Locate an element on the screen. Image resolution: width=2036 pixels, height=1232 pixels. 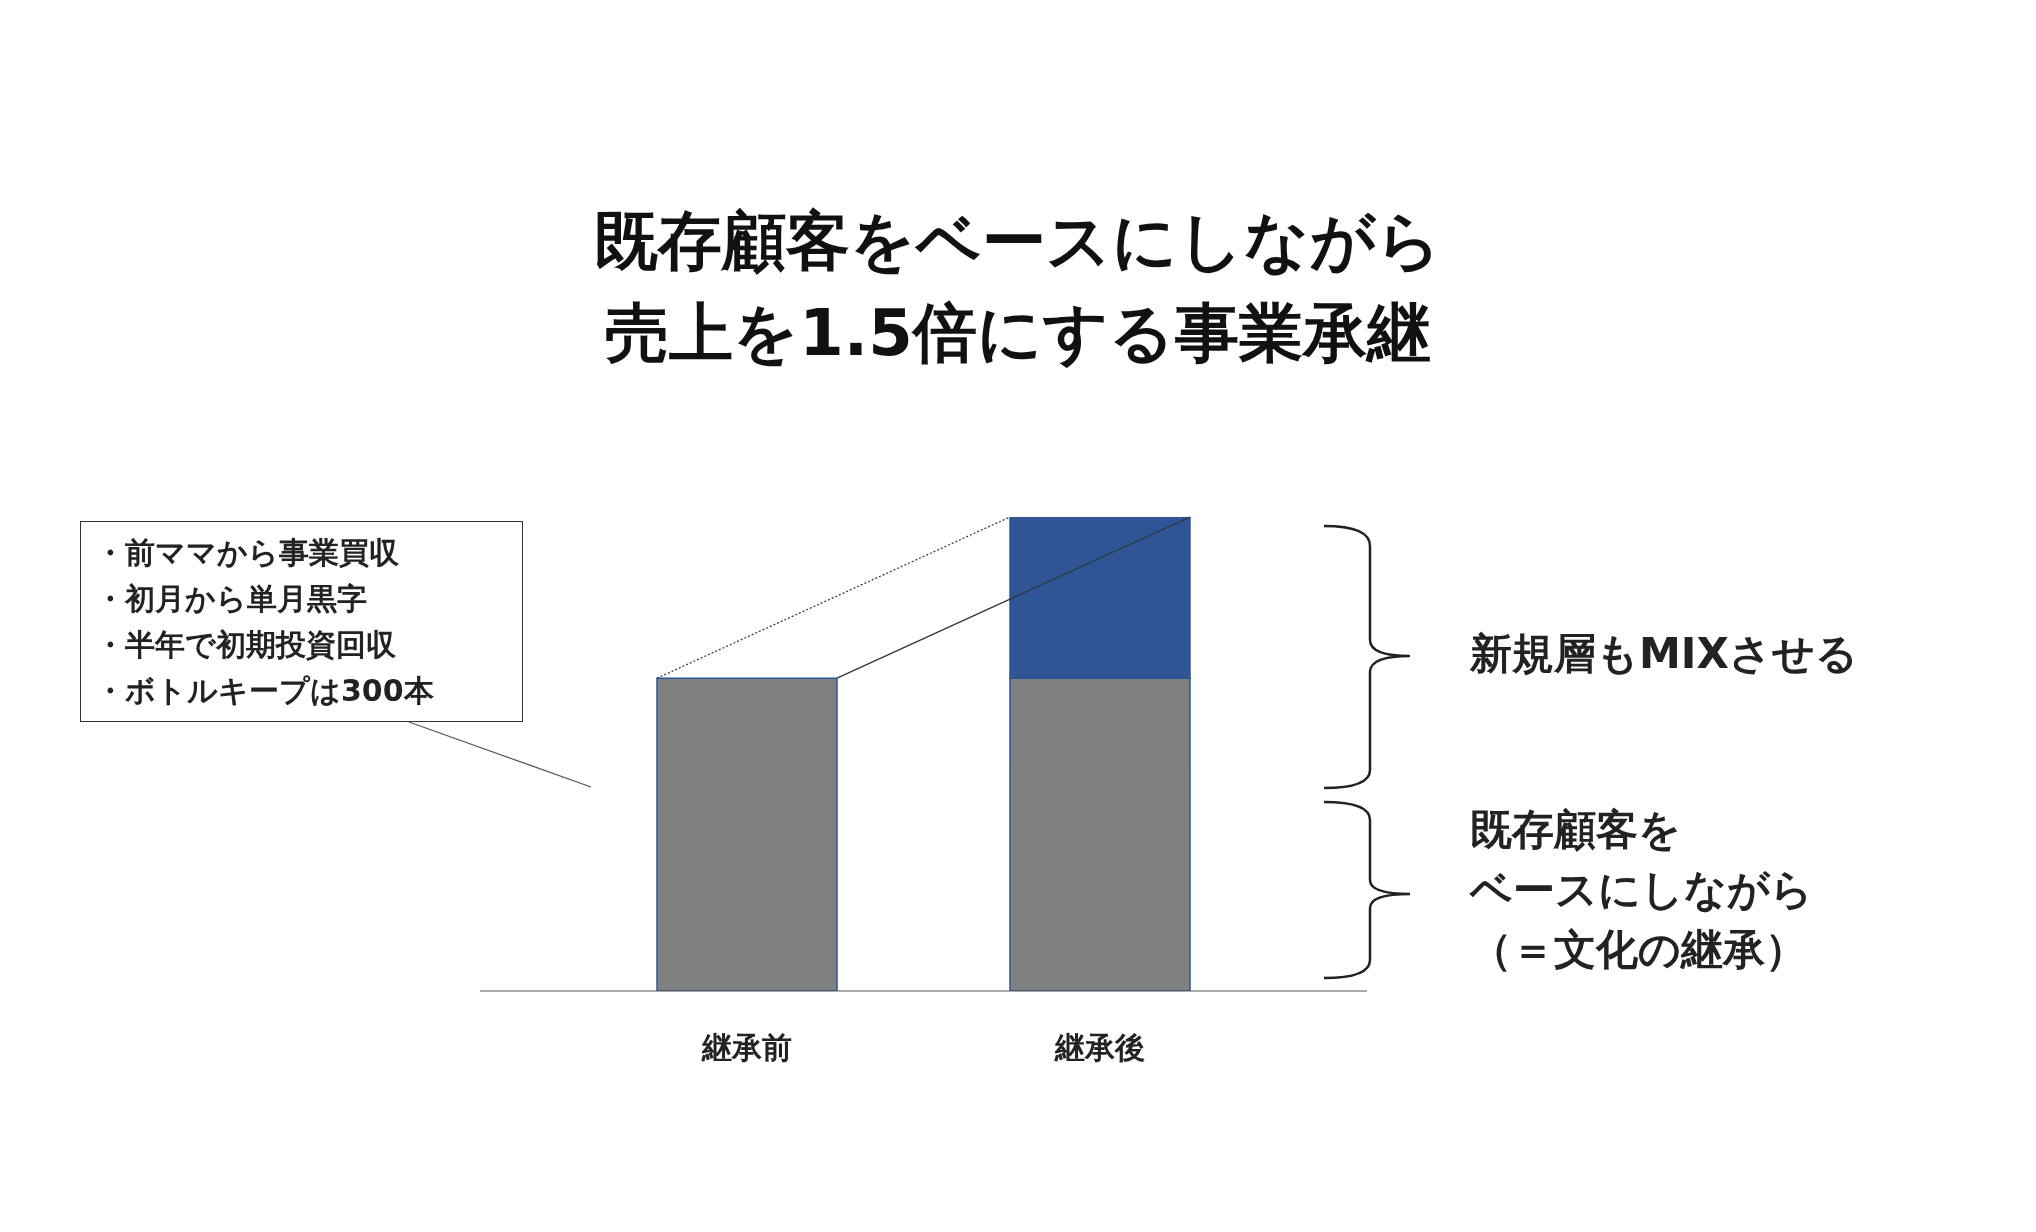
text: ・初月から単月黒字 is located at coordinates (231, 599).